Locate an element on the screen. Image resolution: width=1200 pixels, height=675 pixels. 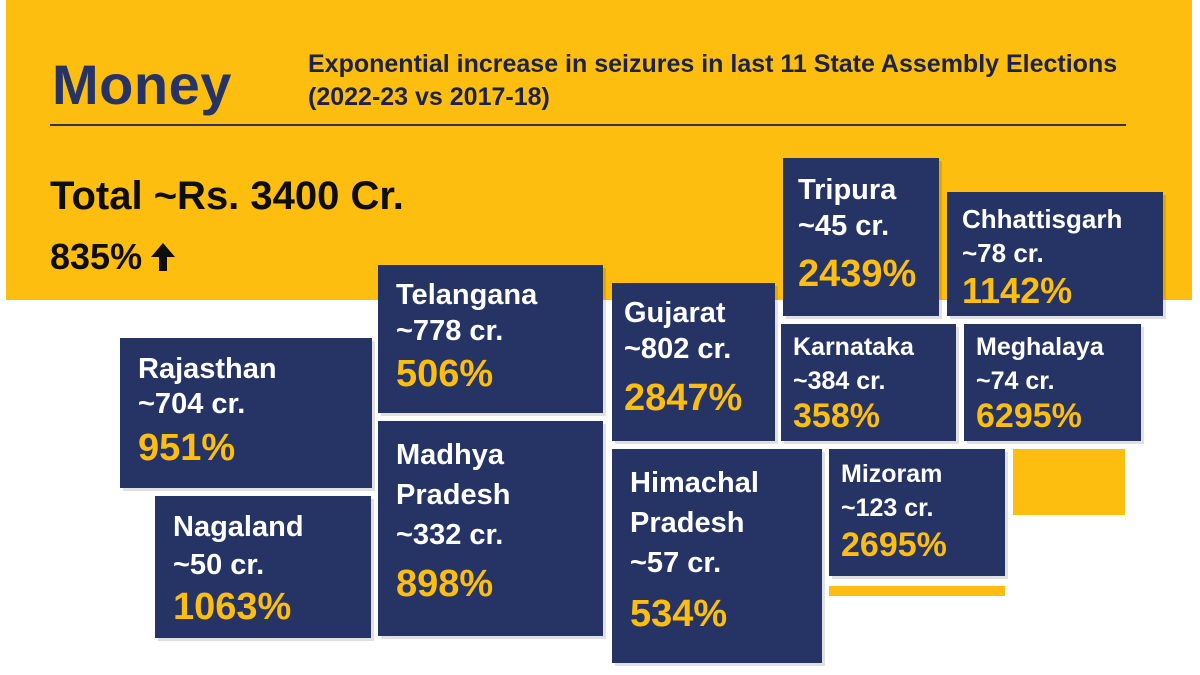
state-name: Tripura is located at coordinates (847, 190).